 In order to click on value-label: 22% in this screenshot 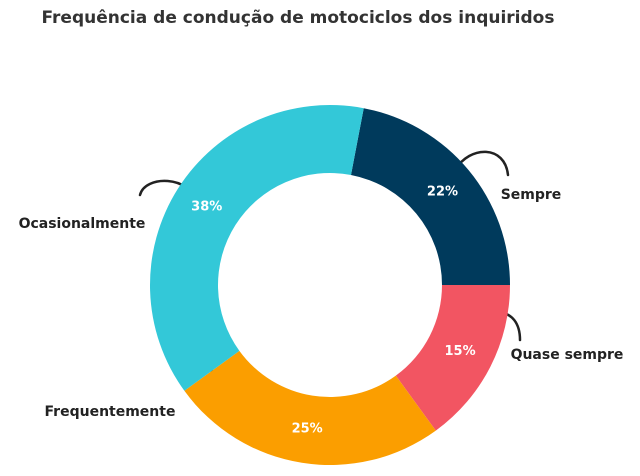, I will do `click(442, 191)`.